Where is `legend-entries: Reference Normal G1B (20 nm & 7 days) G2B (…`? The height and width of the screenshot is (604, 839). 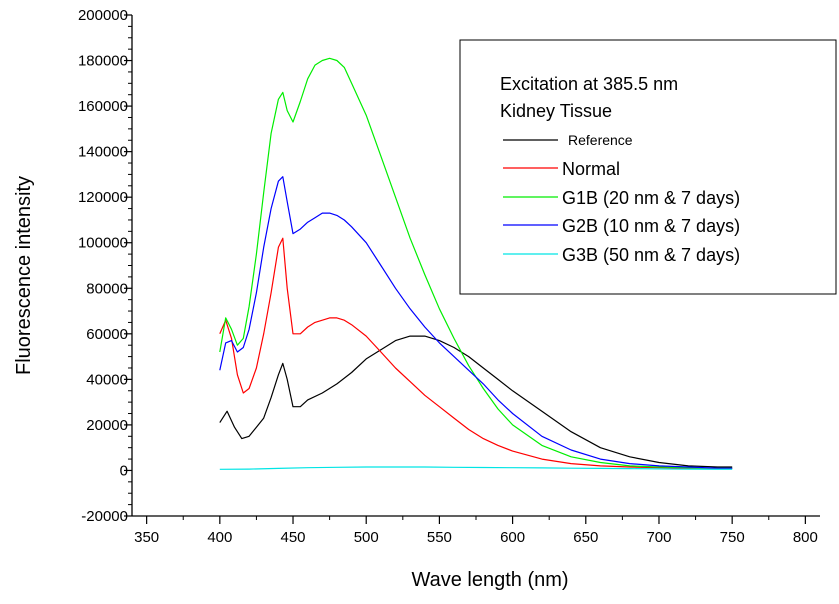
legend-entries: Reference Normal G1B (20 nm & 7 days) G2B (… is located at coordinates (621, 198).